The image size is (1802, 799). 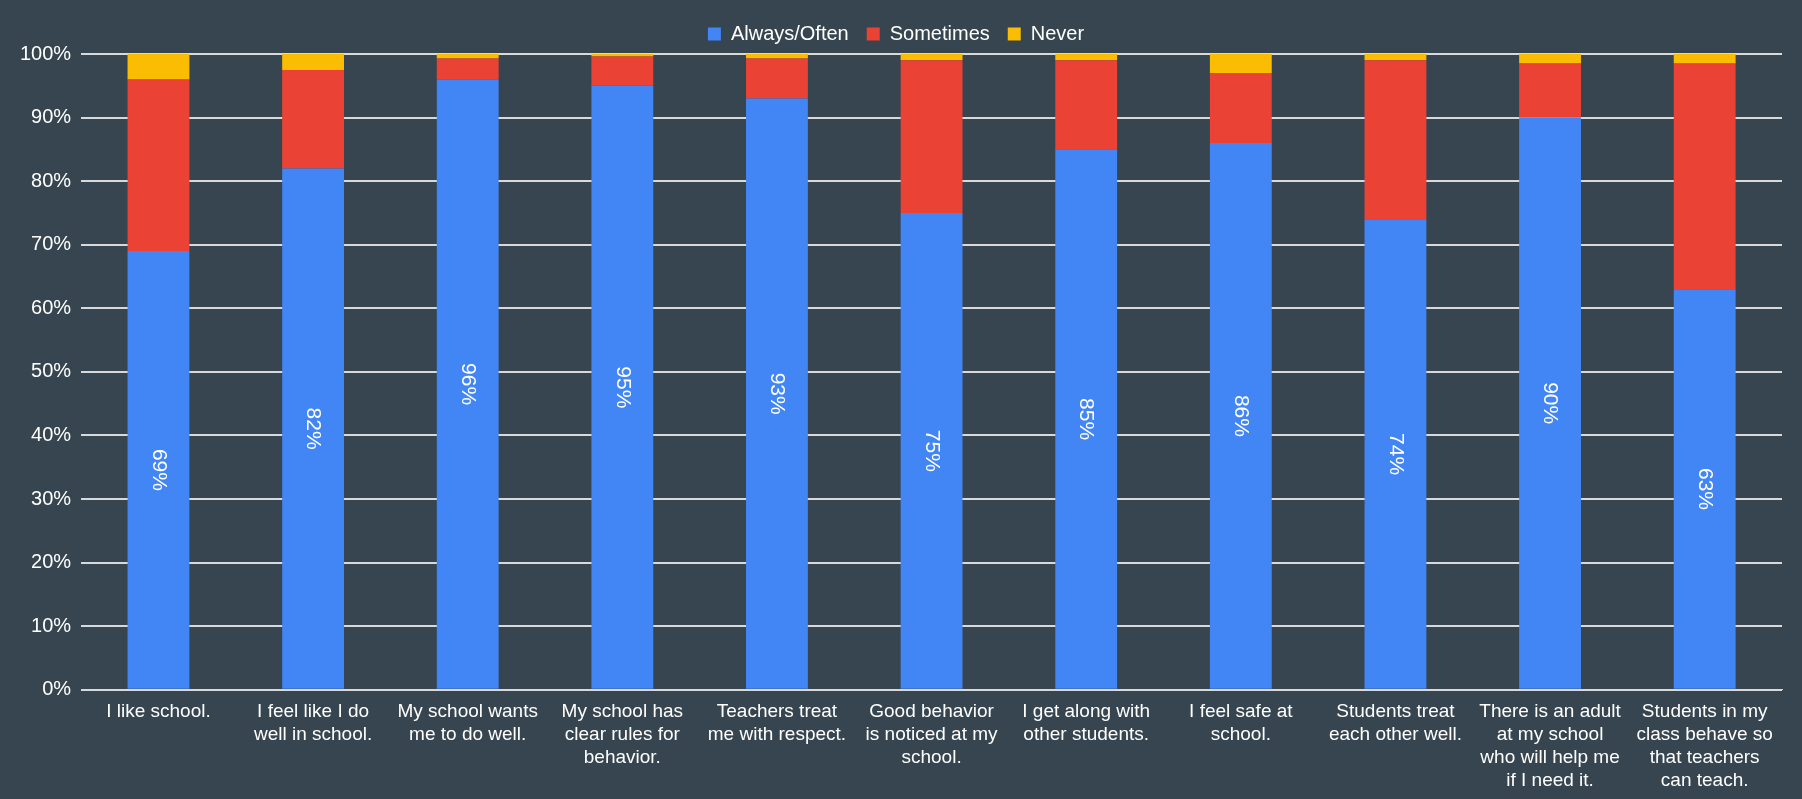 I want to click on y-tick-label: 0%, so click(x=57, y=688).